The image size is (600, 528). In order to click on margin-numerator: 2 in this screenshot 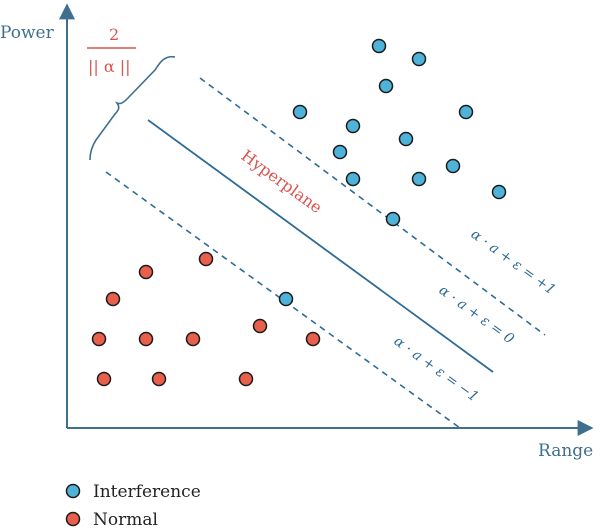, I will do `click(114, 34)`.